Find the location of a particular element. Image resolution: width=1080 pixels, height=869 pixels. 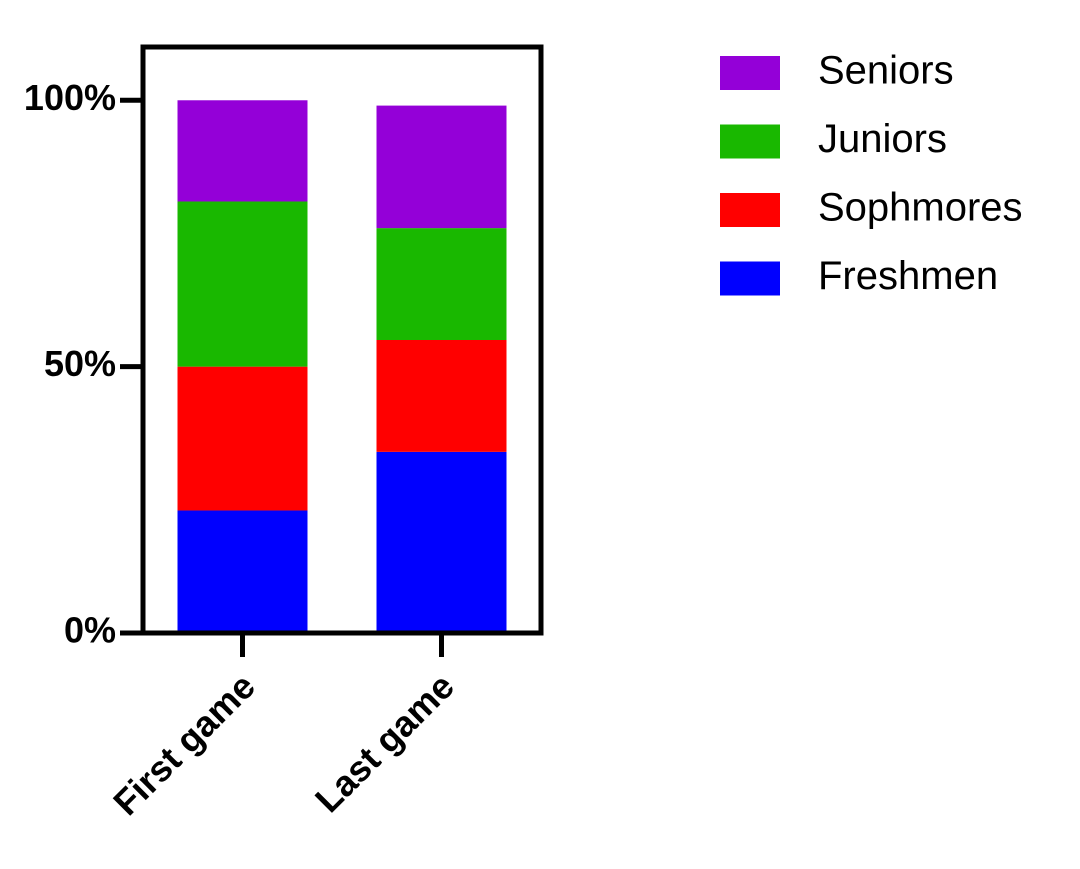

legend-label: Seniors is located at coordinates (886, 71).